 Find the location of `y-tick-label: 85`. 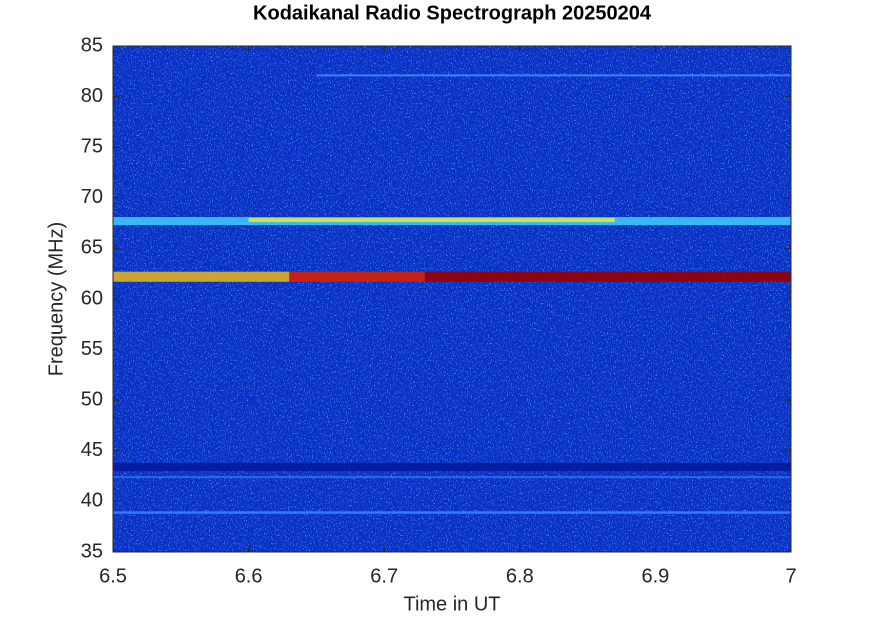

y-tick-label: 85 is located at coordinates (92, 45).